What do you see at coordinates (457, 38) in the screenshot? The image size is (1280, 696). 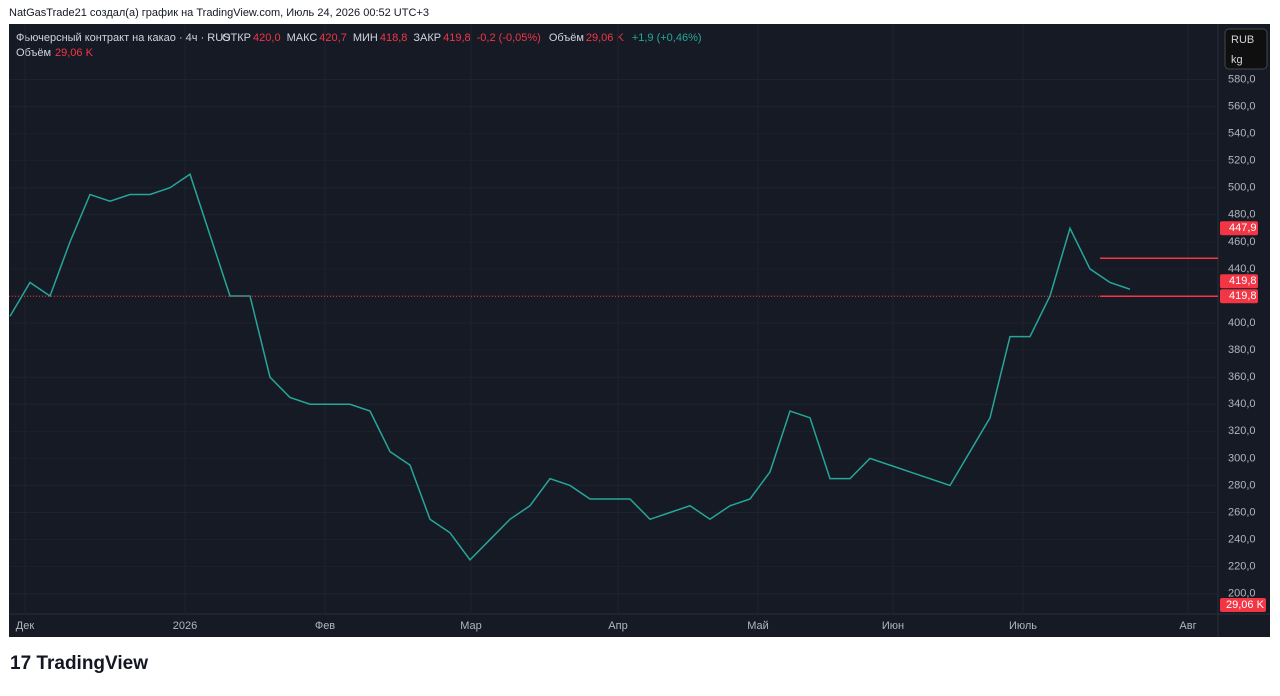 I see `ohlc-value: 419,8` at bounding box center [457, 38].